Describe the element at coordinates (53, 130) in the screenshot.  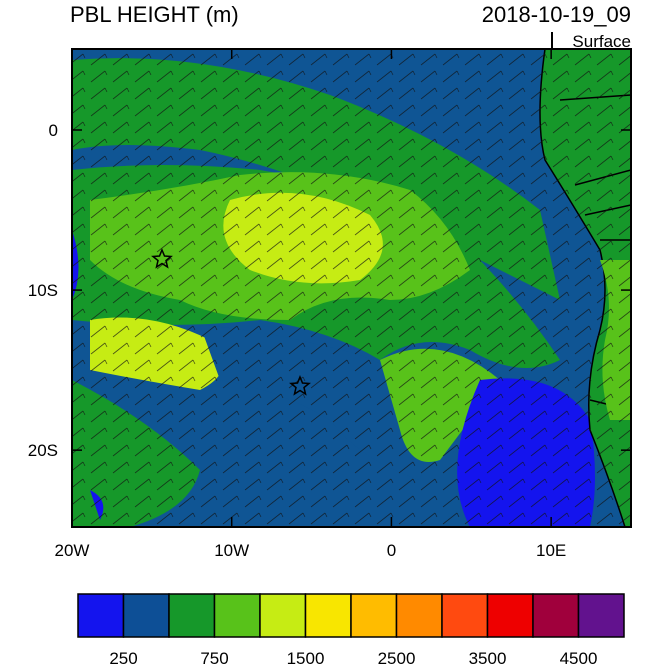
I see `y-tick-label: 0` at that location.